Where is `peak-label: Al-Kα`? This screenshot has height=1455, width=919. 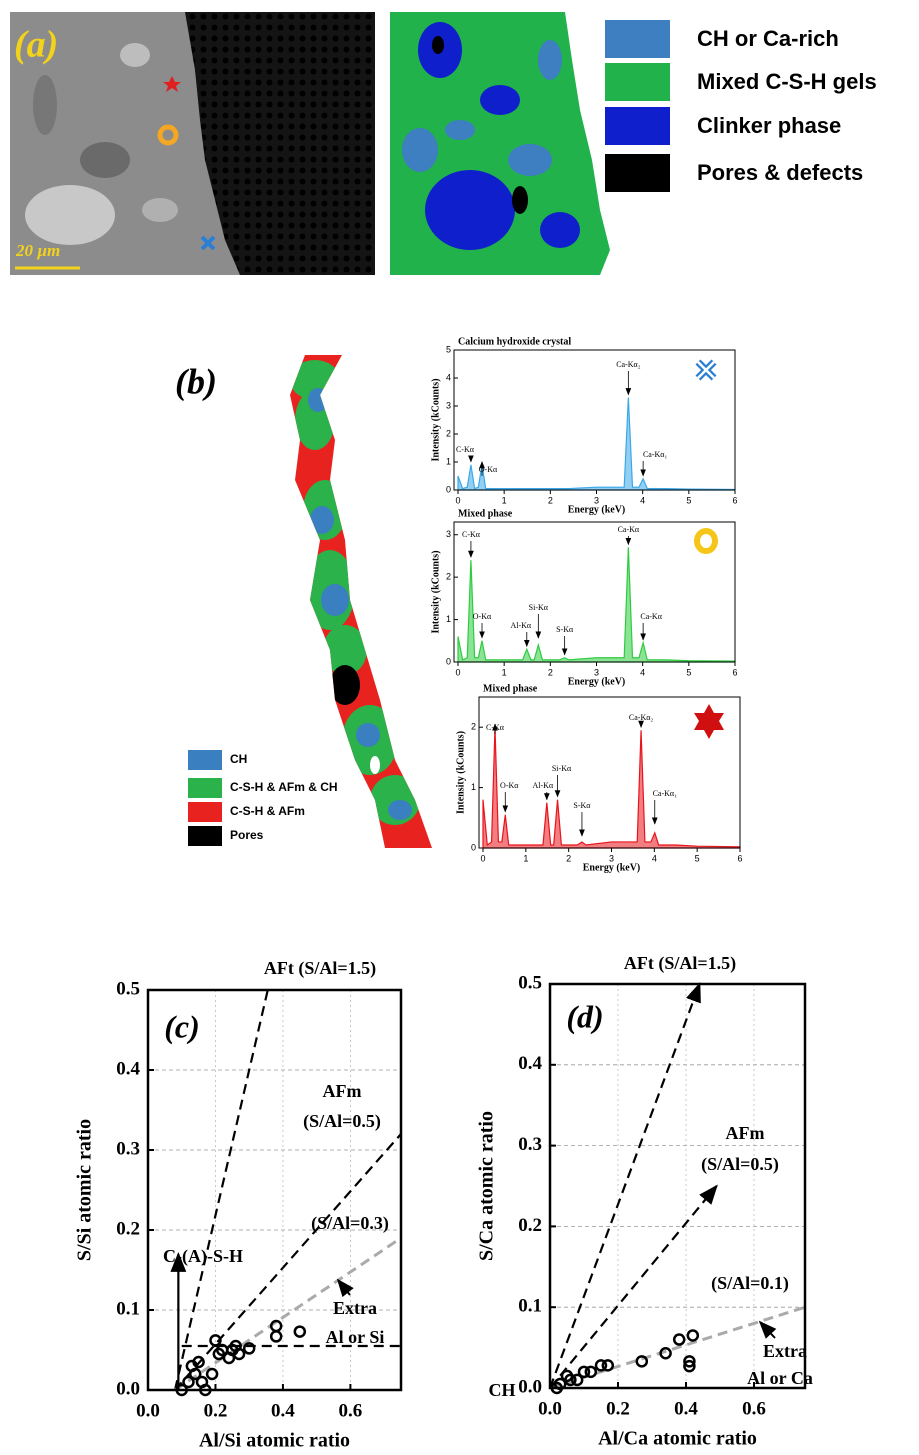
peak-label: Al-Kα is located at coordinates (543, 785).